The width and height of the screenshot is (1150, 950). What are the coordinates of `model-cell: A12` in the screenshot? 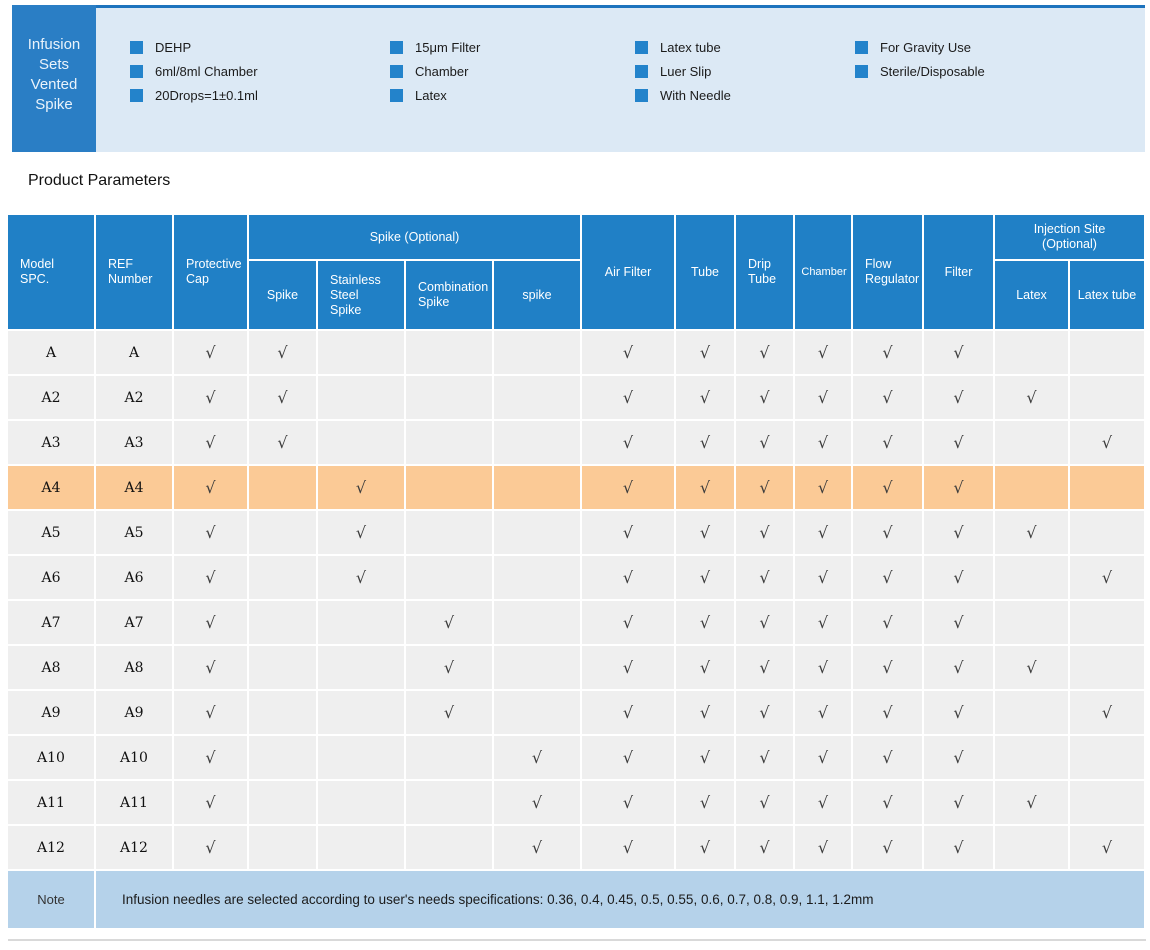 It's located at (51, 847).